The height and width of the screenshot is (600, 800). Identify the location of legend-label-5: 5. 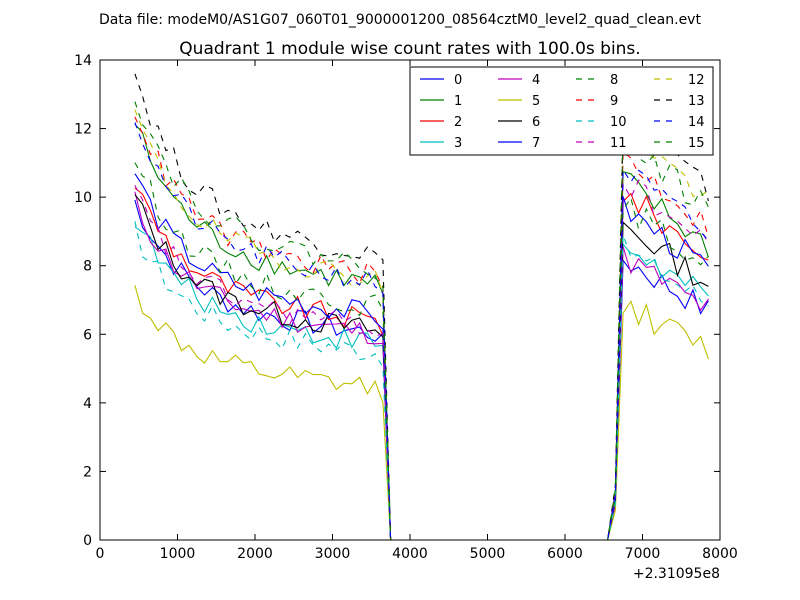
(536, 101).